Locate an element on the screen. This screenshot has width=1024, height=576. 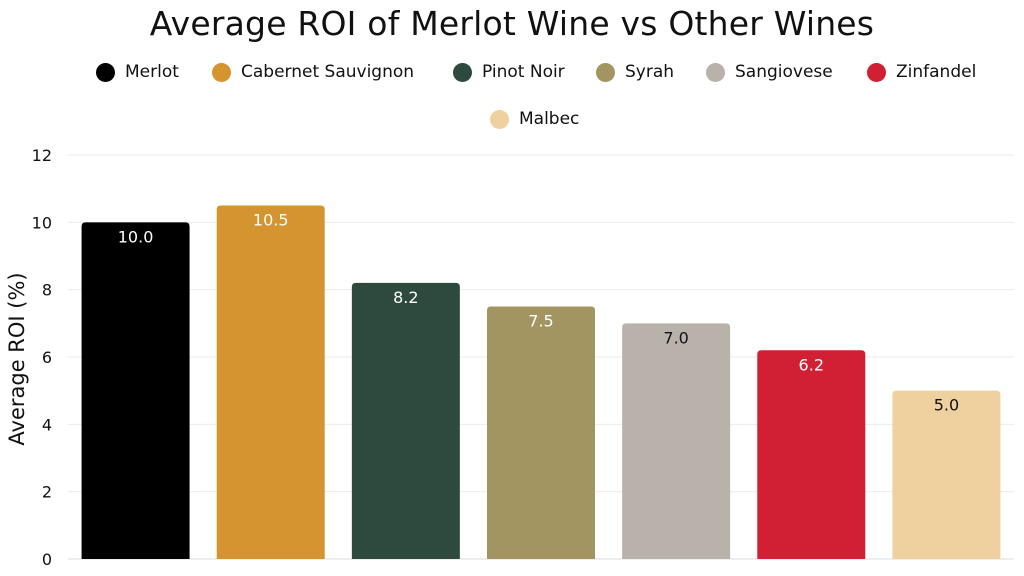
y-tick-label: 2 is located at coordinates (47, 492).